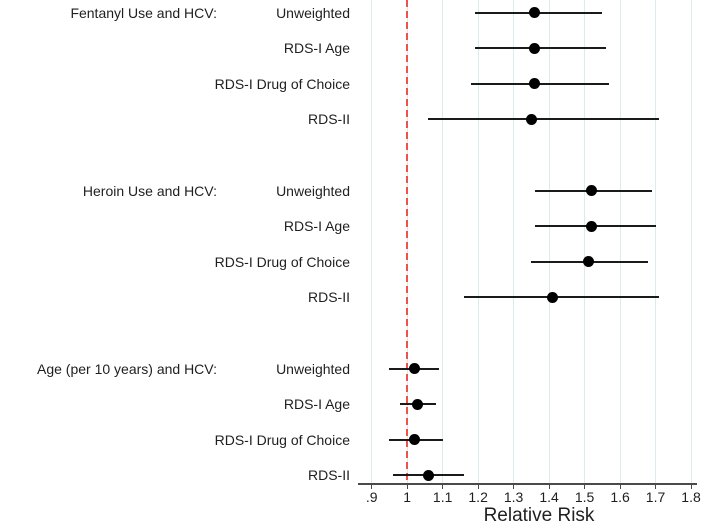  What do you see at coordinates (691, 497) in the screenshot?
I see `axis-tick-label: 1.8` at bounding box center [691, 497].